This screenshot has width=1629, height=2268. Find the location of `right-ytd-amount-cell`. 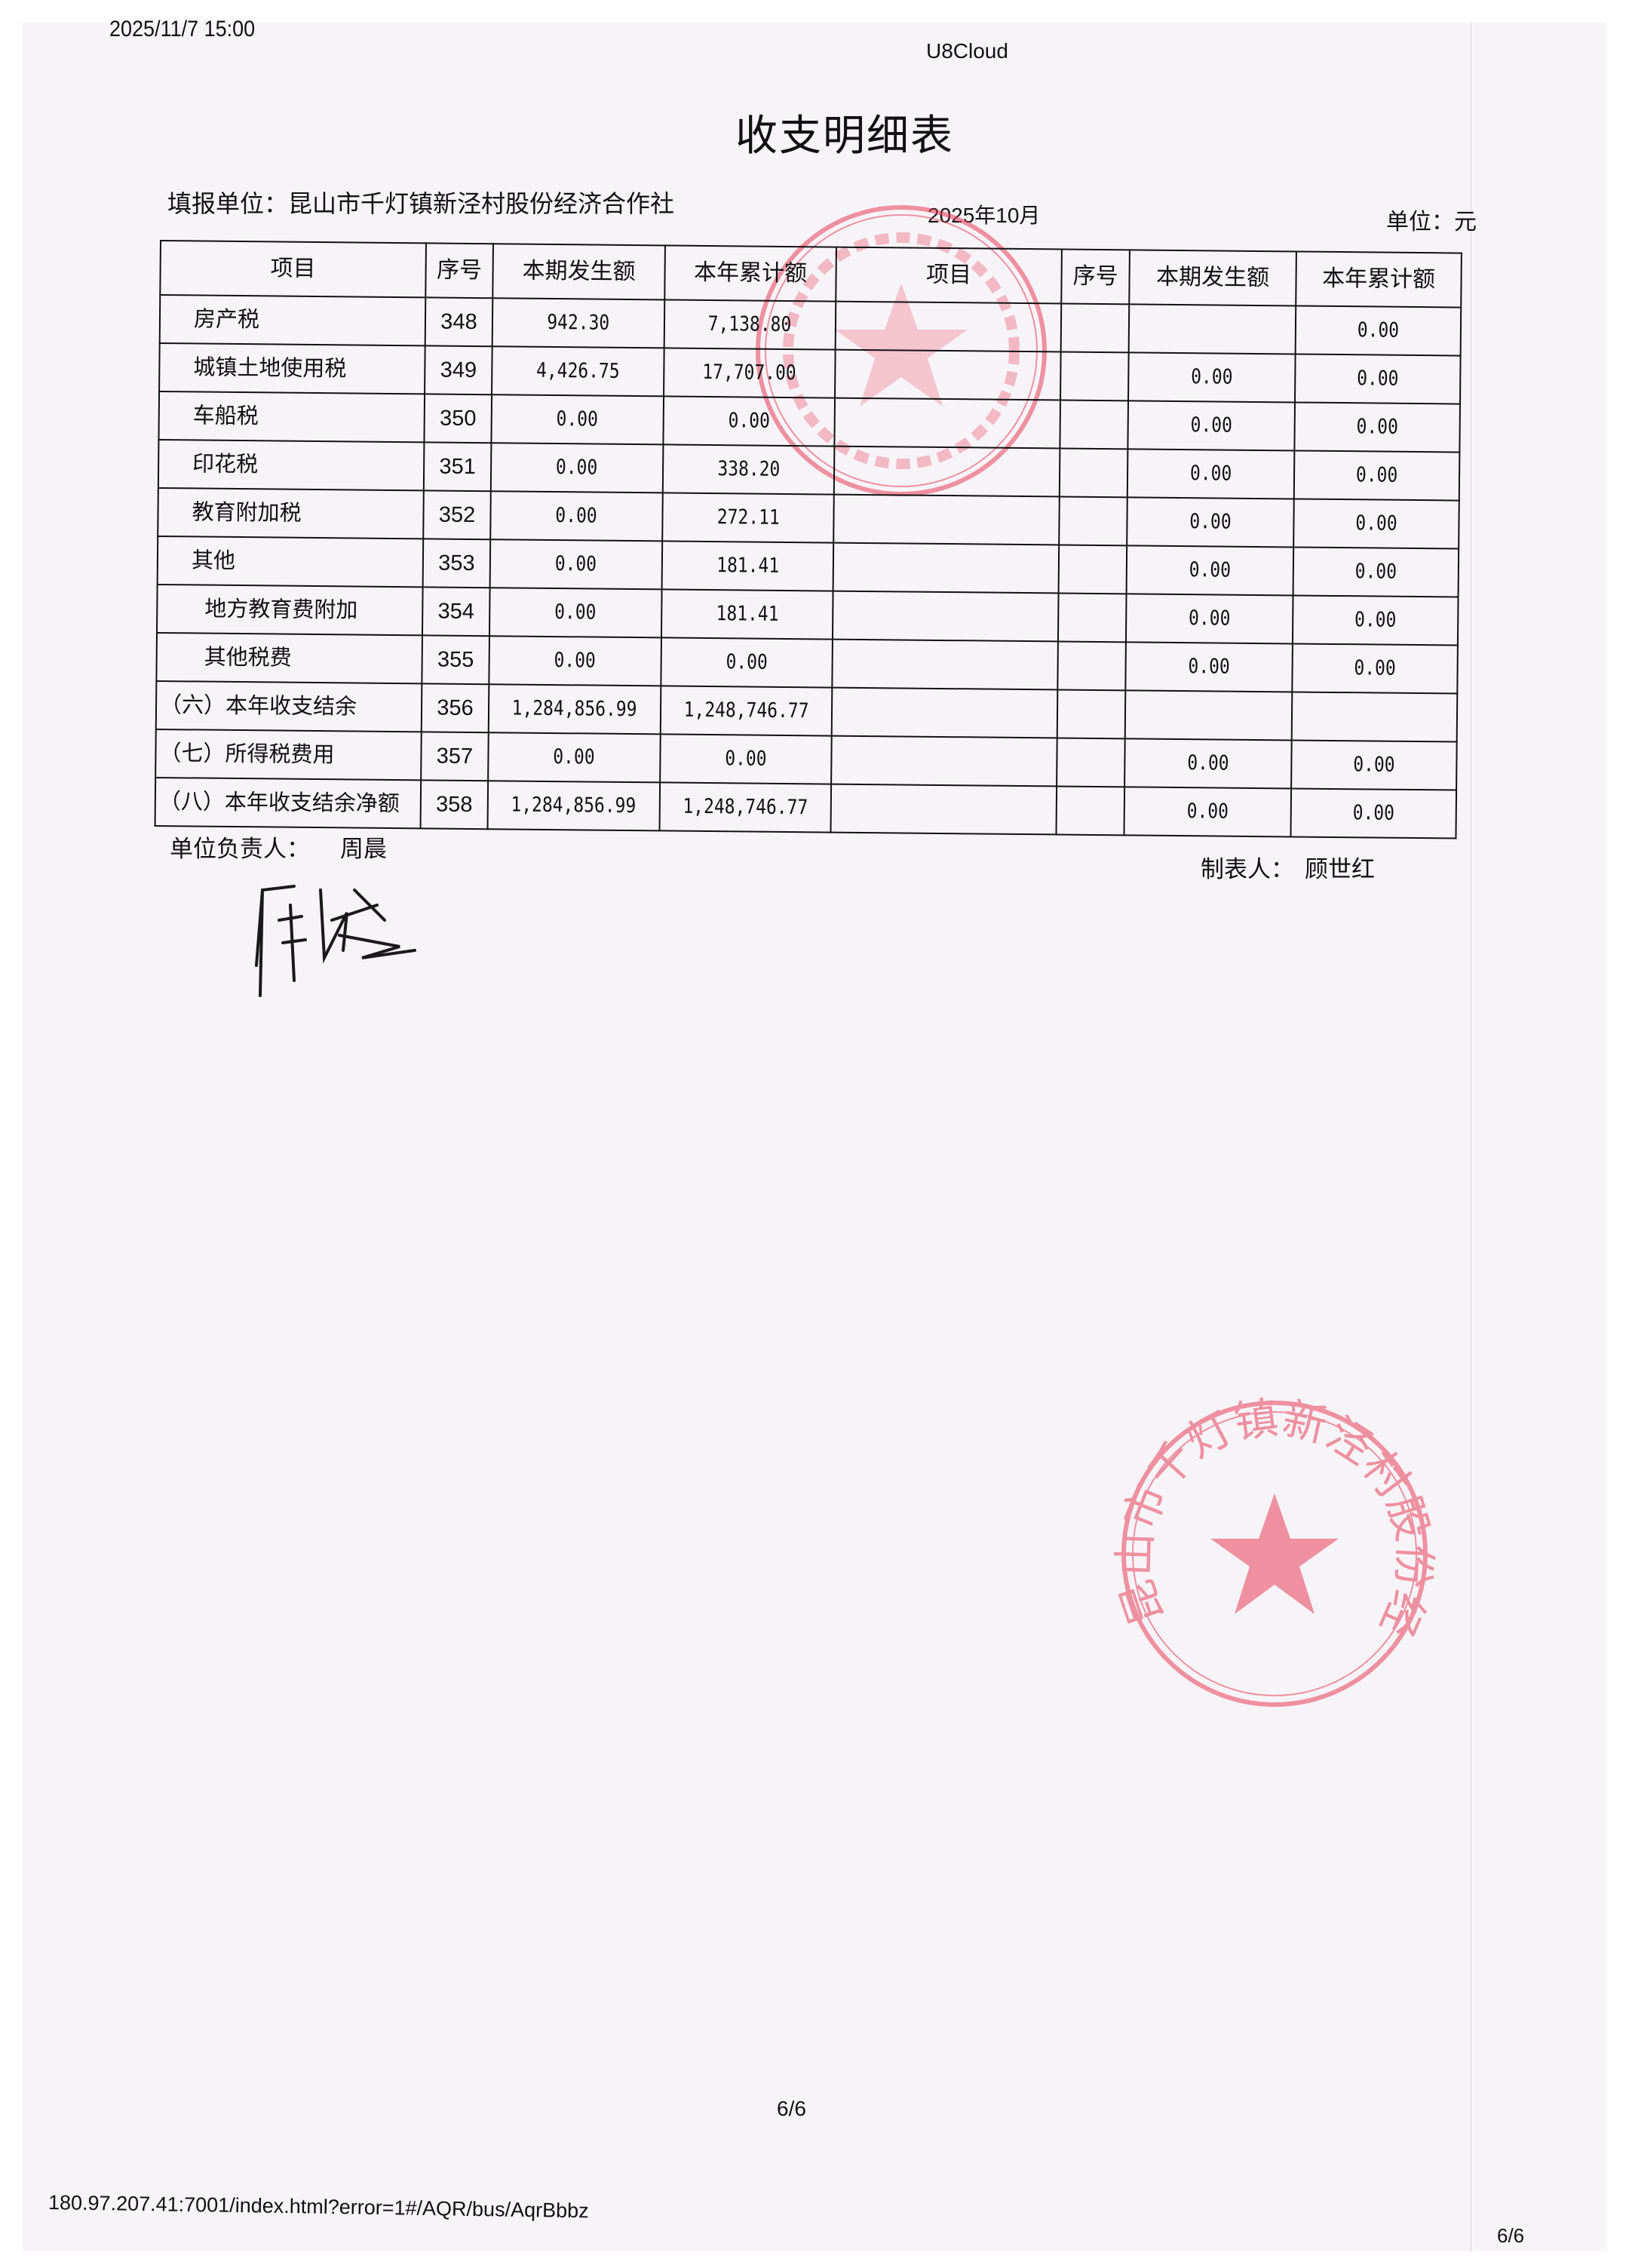

right-ytd-amount-cell is located at coordinates (1374, 717).